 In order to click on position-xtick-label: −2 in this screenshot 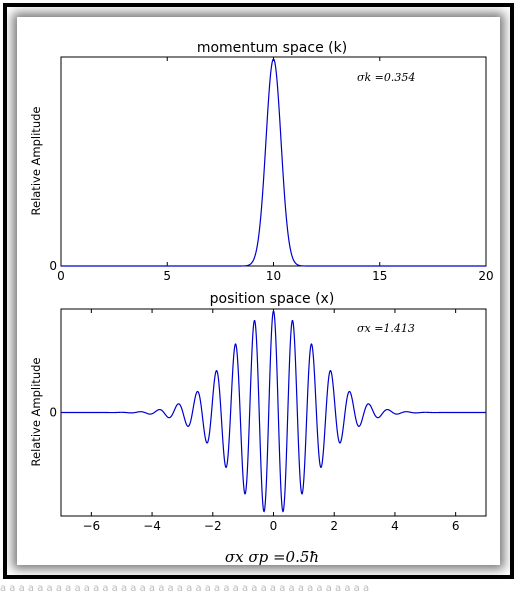, I will do `click(213, 526)`.